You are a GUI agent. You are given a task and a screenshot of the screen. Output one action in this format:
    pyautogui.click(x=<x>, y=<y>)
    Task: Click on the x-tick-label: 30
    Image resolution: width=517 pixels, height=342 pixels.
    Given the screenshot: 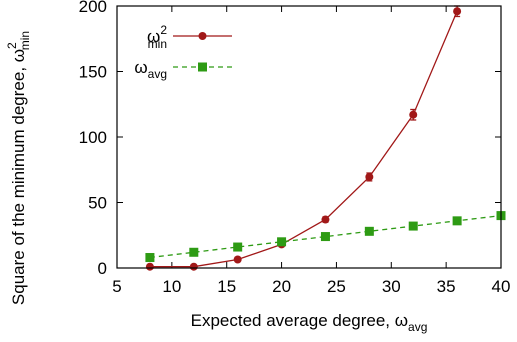 What is the action you would take?
    pyautogui.click(x=391, y=286)
    